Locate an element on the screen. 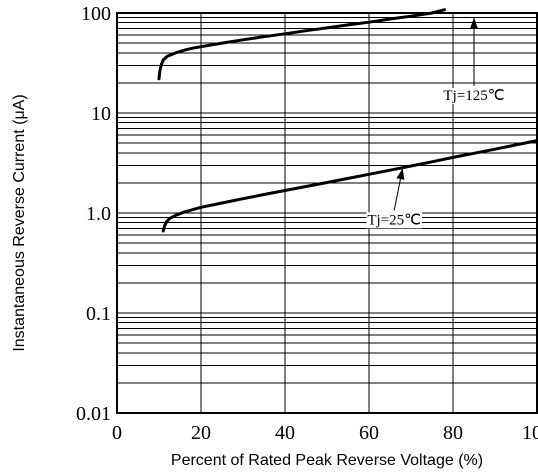  y-axis-title: Instantaneous Reverse Current (μA) is located at coordinates (19, 222).